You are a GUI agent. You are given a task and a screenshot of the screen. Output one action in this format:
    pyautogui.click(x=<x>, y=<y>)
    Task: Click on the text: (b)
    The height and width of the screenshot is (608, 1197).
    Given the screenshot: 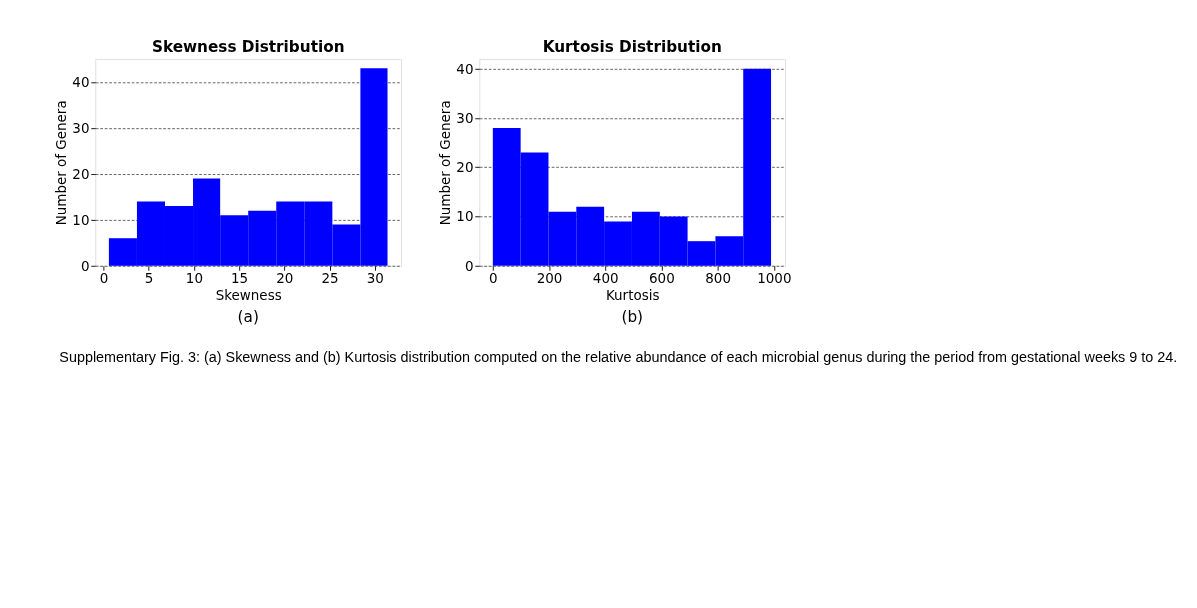 What is the action you would take?
    pyautogui.click(x=632, y=317)
    